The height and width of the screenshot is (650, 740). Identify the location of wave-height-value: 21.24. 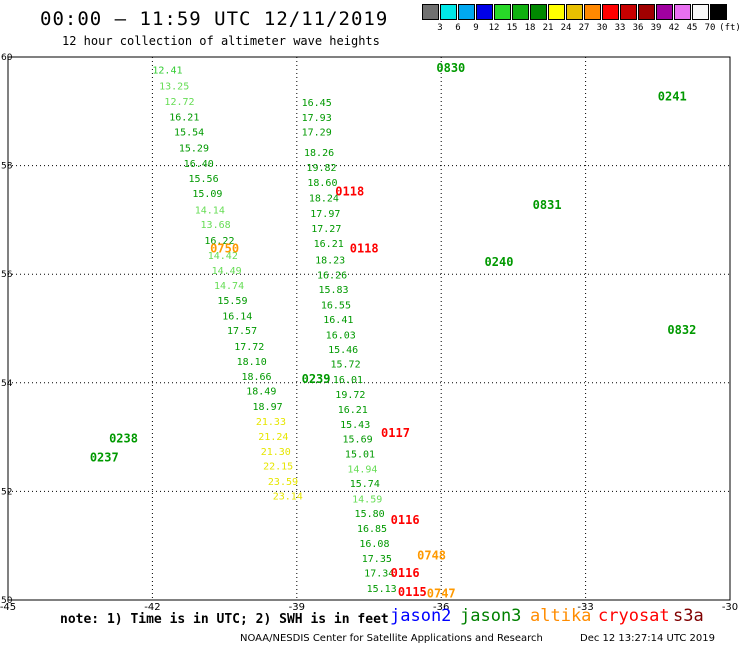
(273, 437).